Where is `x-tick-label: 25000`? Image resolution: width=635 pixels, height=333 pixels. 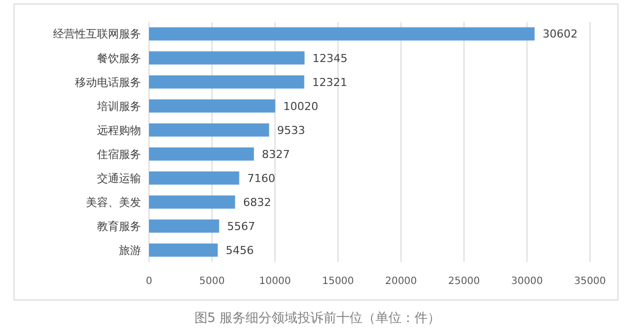 x-tick-label: 25000 is located at coordinates (464, 281).